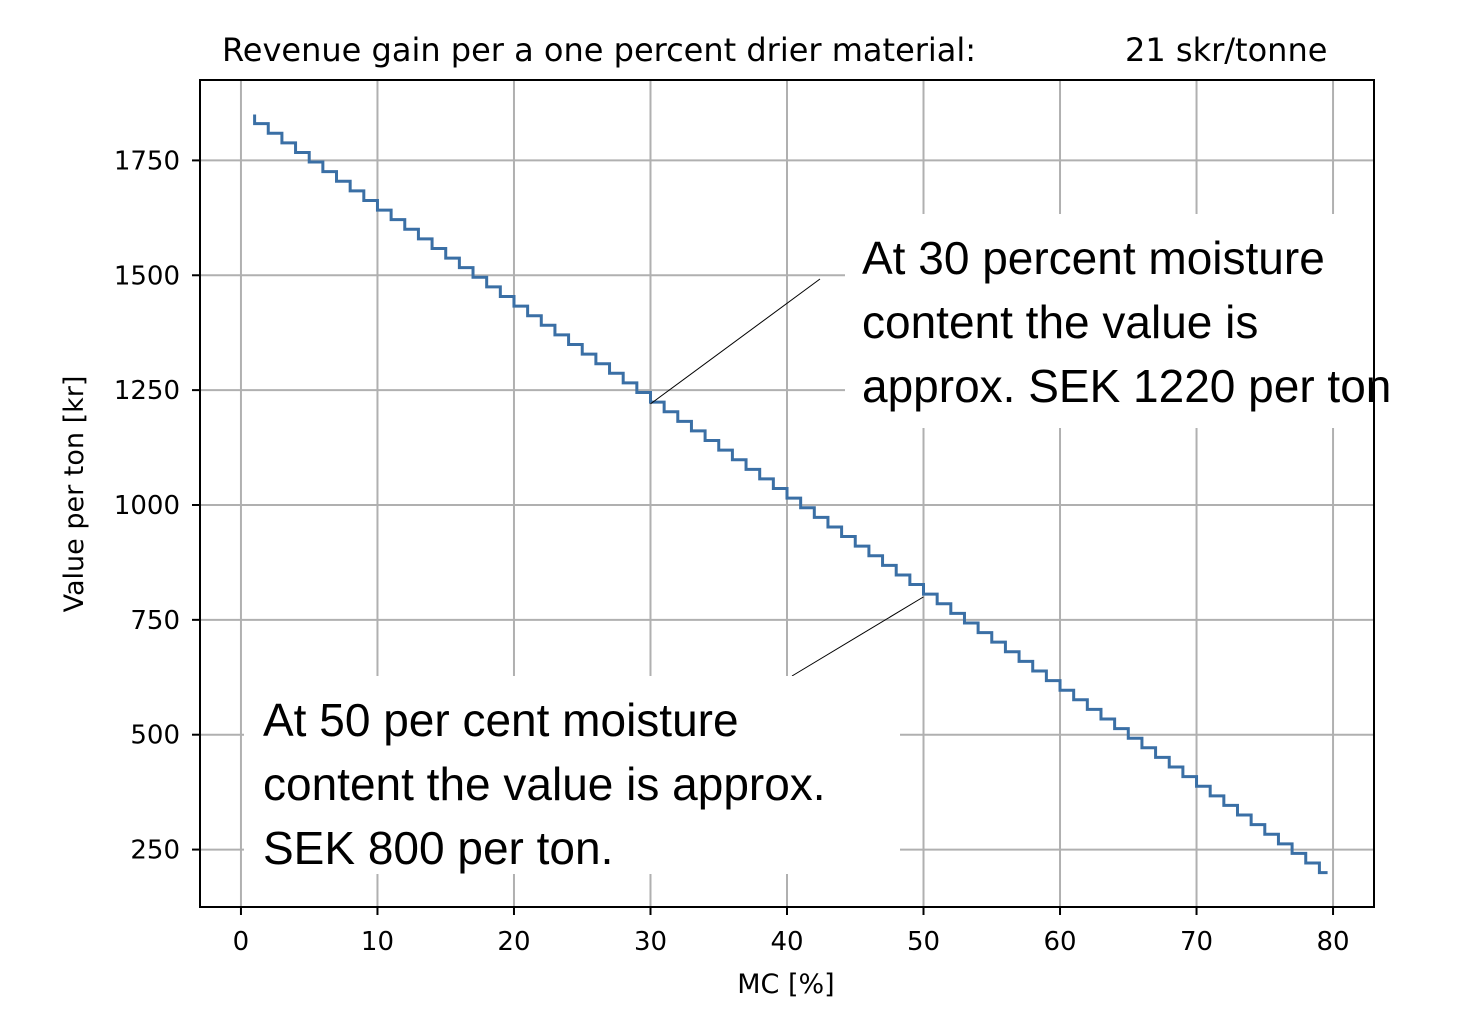  Describe the element at coordinates (650, 942) in the screenshot. I see `x-tick-label: 30` at that location.